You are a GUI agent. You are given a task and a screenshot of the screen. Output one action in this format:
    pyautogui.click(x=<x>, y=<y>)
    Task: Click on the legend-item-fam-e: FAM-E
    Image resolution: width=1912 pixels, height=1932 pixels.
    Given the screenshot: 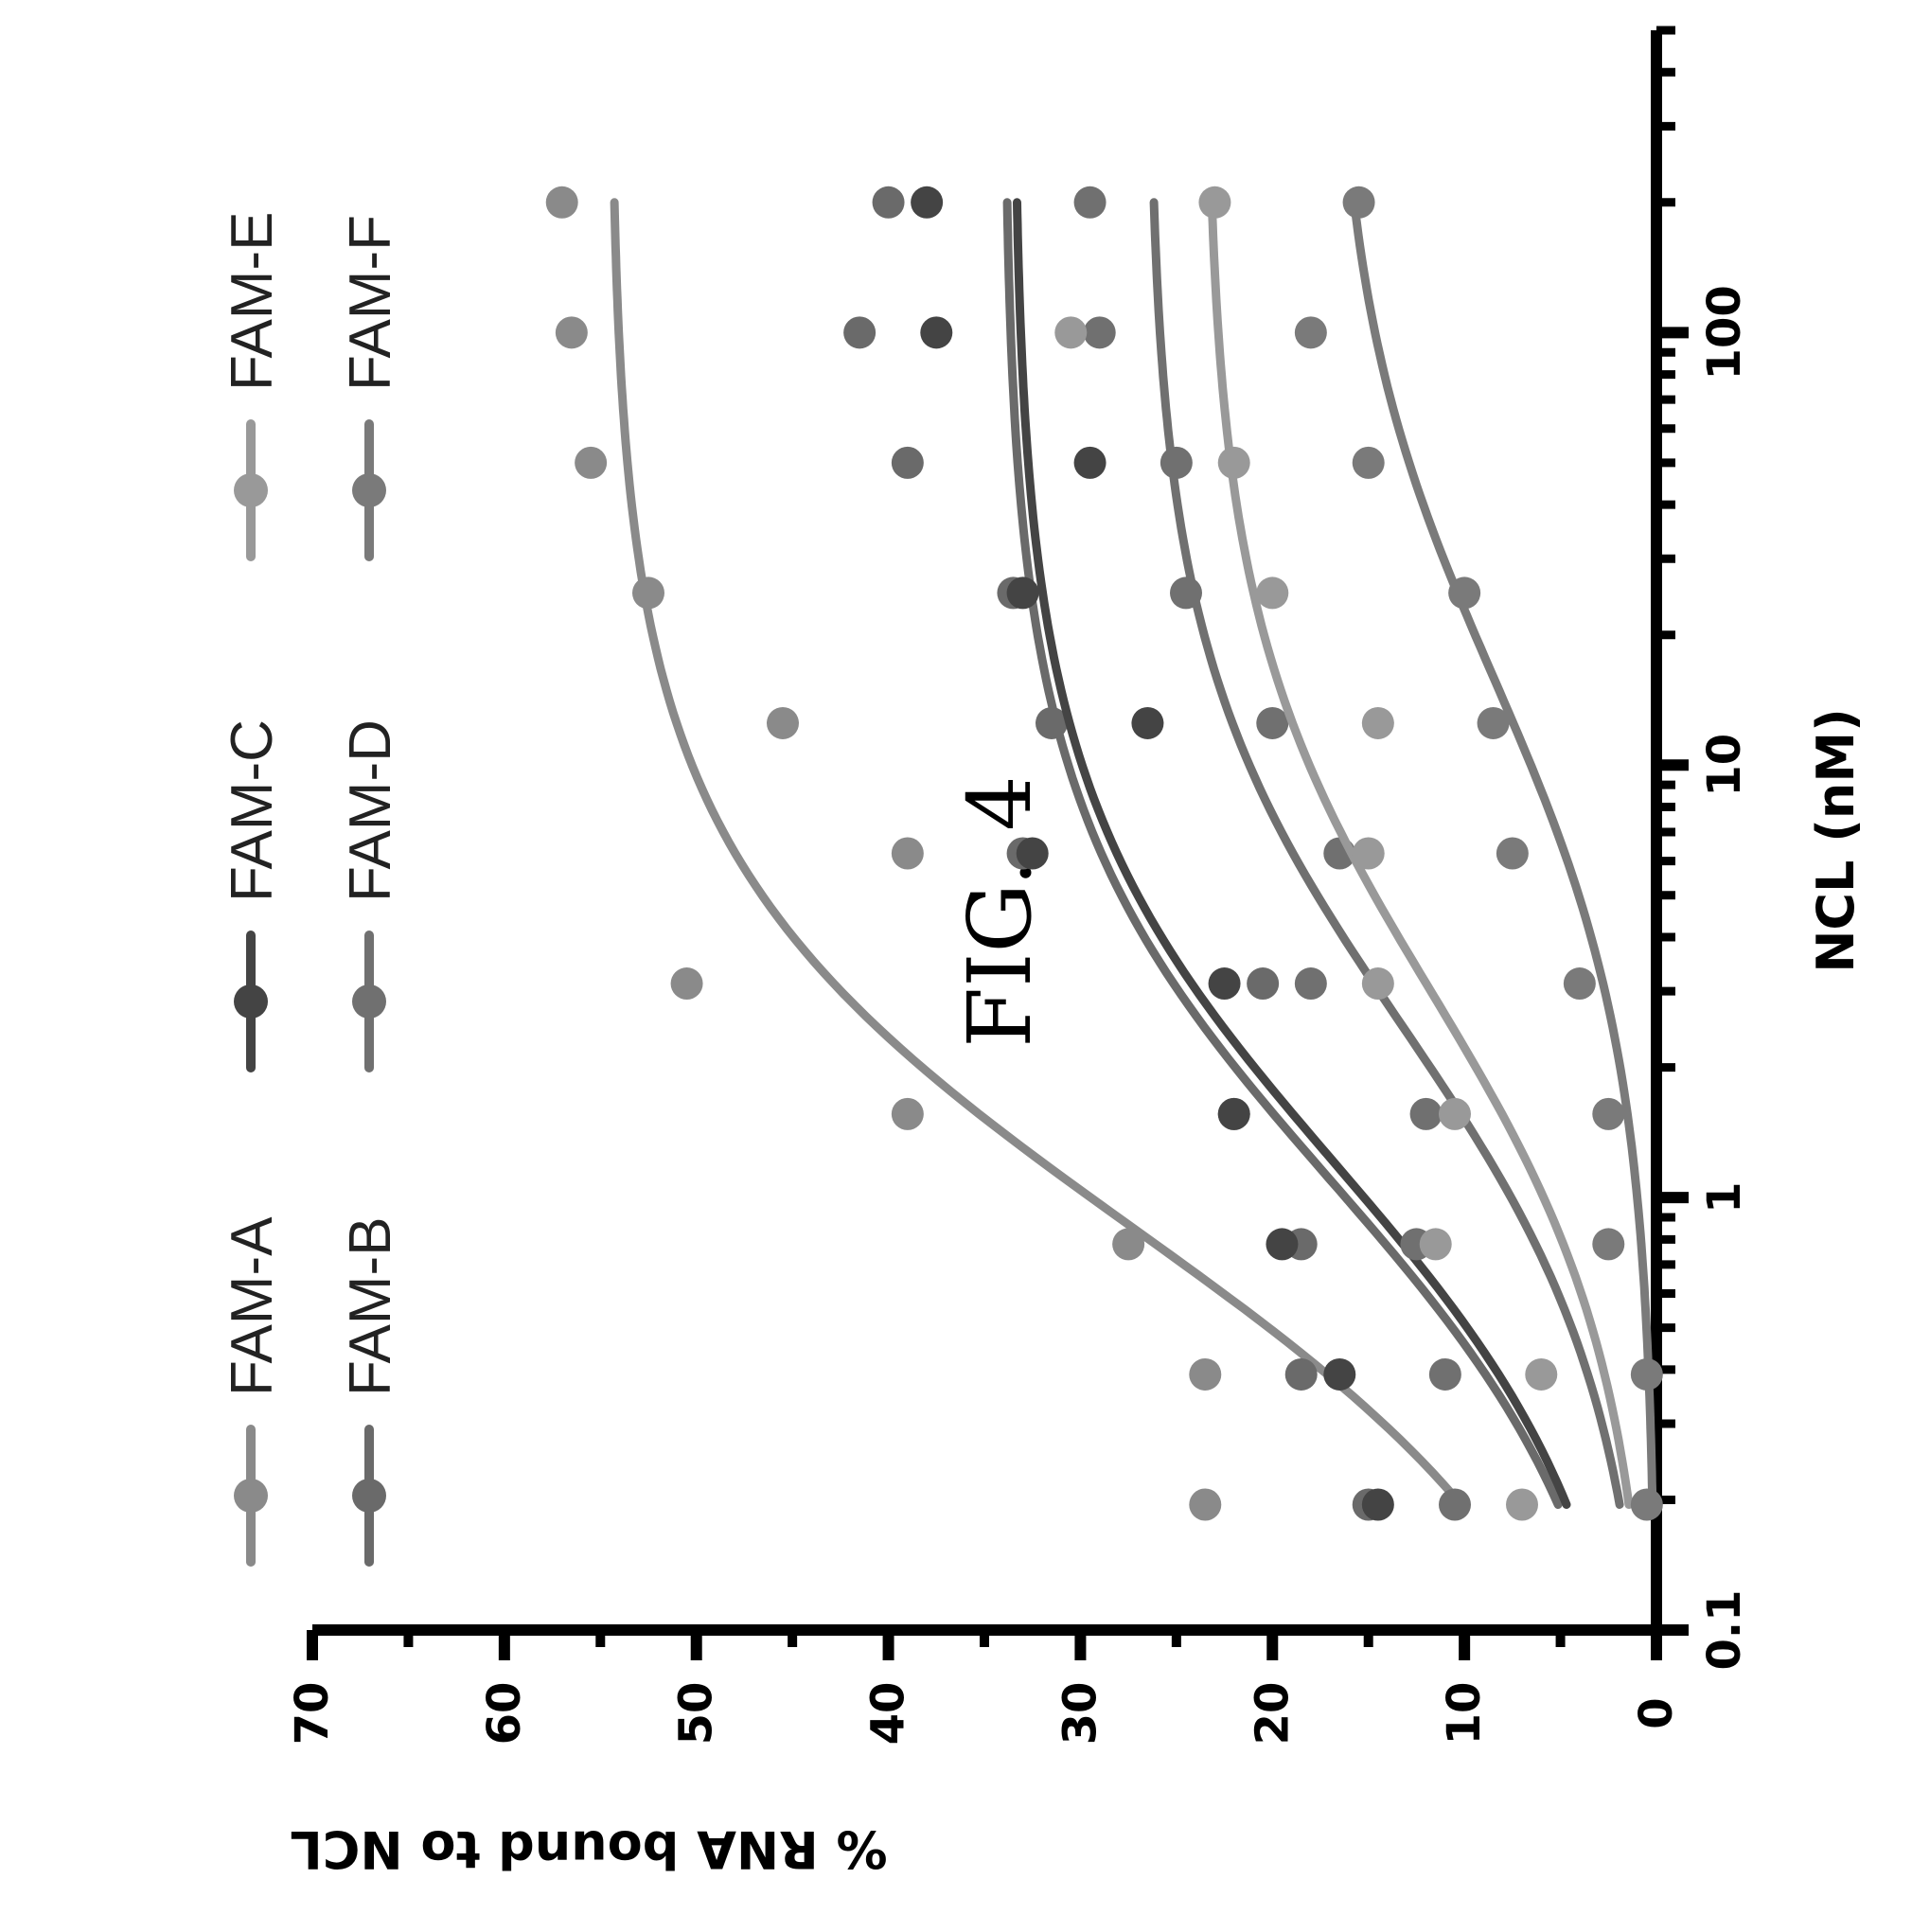 What is the action you would take?
    pyautogui.click(x=252, y=386)
    